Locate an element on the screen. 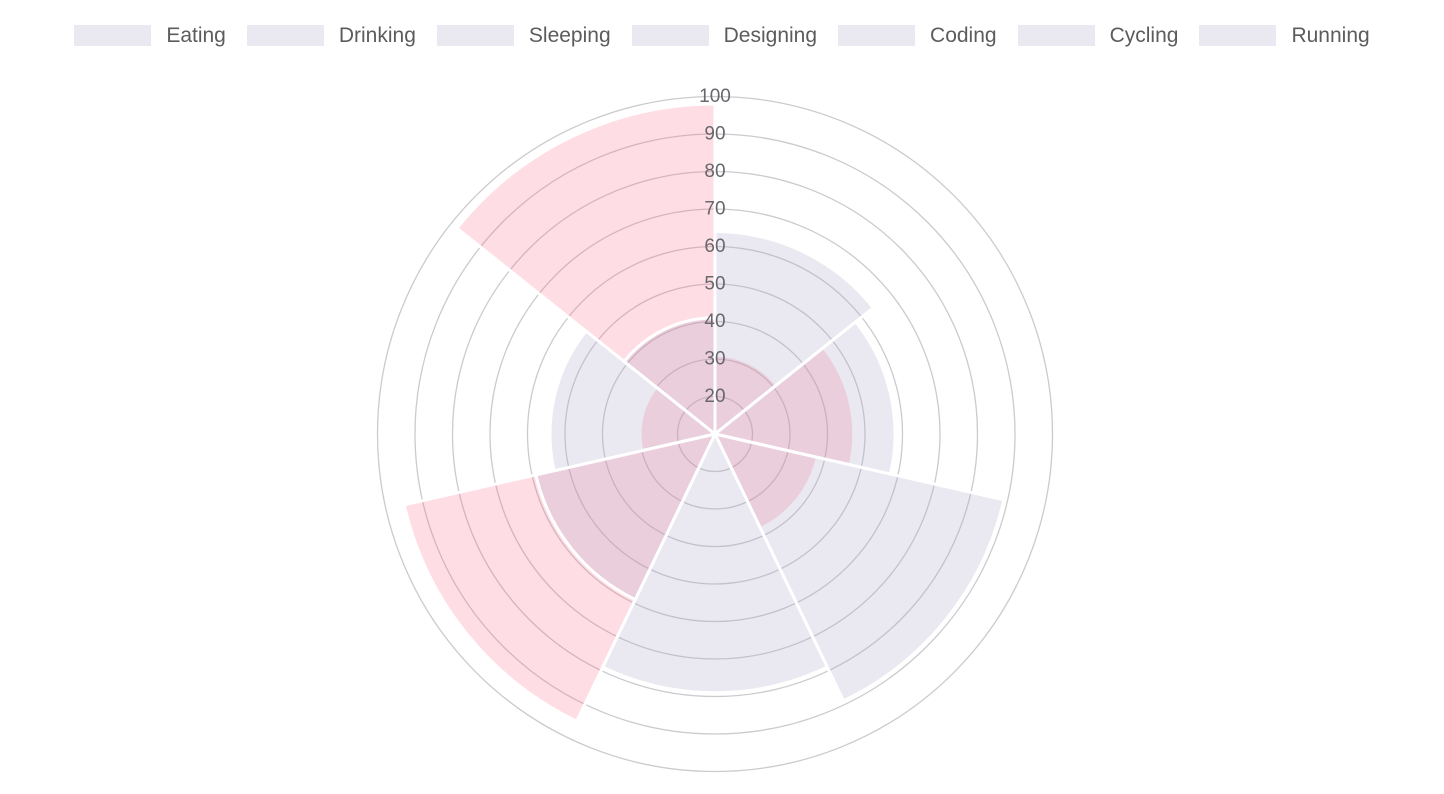 This screenshot has width=1444, height=794. sector-lavender-series-running is located at coordinates (669, 376).